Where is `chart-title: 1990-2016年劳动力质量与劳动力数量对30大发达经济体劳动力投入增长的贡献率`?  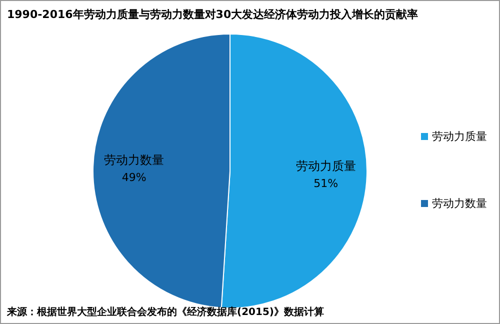
chart-title: 1990-2016年劳动力质量与劳动力数量对30大发达经济体劳动力投入增长的贡献率 is located at coordinates (212, 14).